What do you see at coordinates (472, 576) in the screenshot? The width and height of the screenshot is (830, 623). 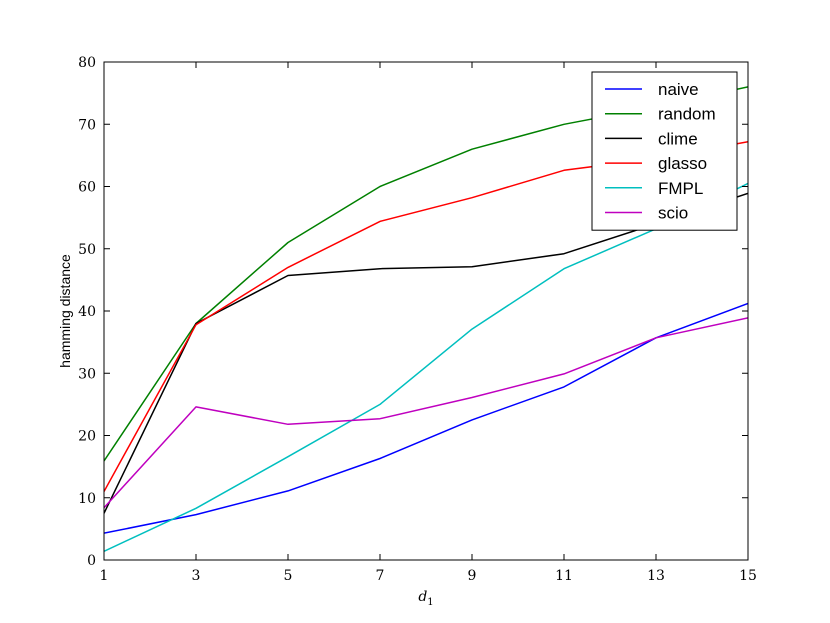 I see `x-tick-label: 9` at bounding box center [472, 576].